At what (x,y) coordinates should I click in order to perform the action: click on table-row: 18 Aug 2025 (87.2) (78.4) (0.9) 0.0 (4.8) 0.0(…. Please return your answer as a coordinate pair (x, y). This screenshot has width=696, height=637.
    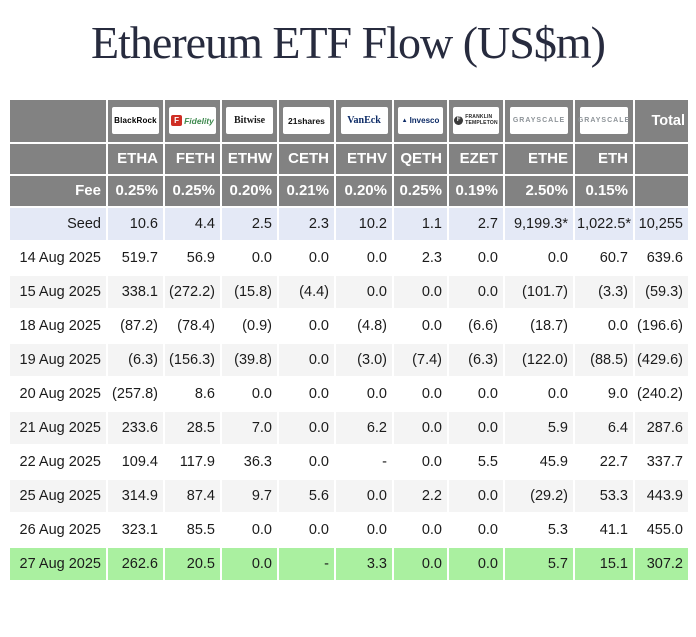
    Looking at the image, I should click on (349, 325).